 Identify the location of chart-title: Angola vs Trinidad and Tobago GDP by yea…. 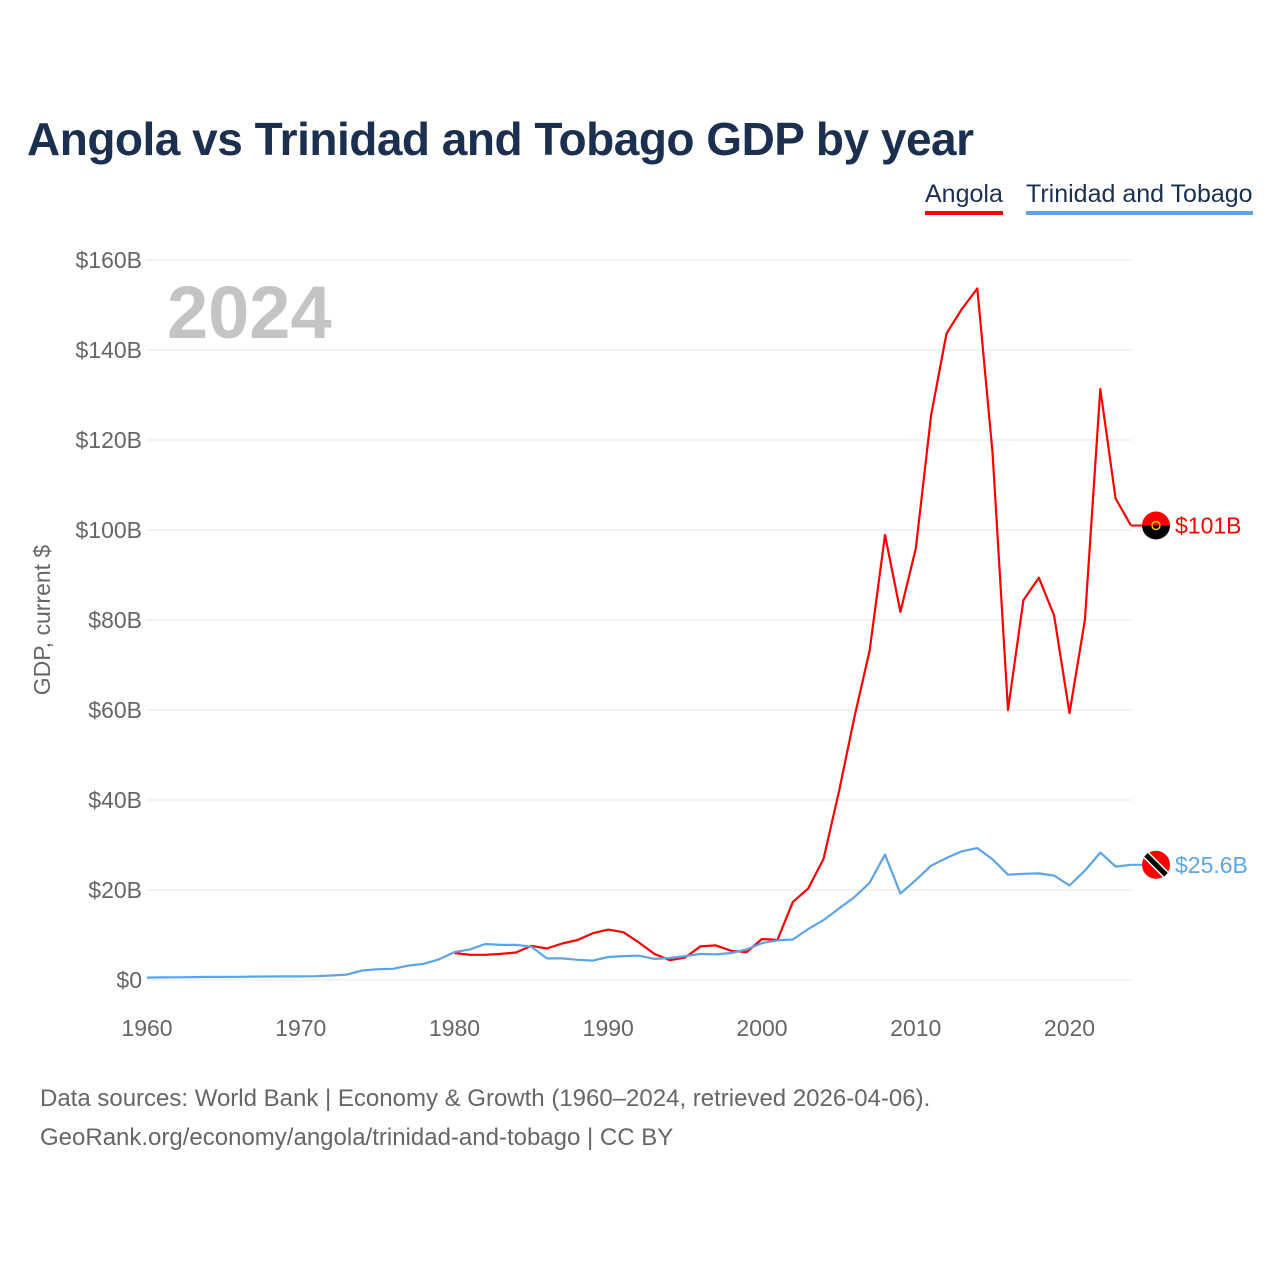
(500, 139).